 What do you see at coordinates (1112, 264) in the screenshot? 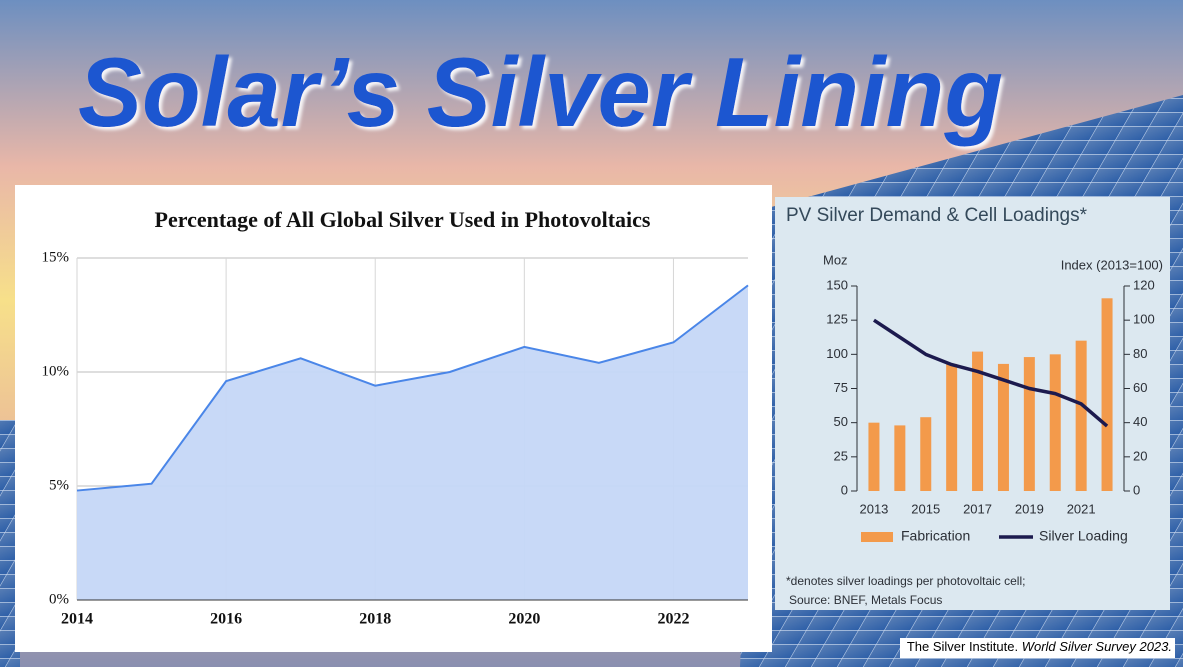
I see `y2-axis-label: Index (2013=100)` at bounding box center [1112, 264].